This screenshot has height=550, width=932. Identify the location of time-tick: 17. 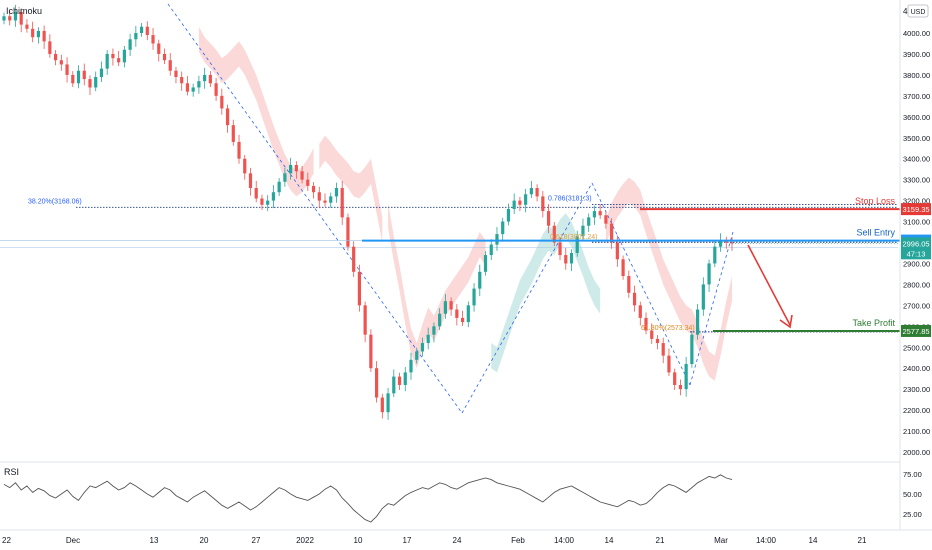
(407, 540).